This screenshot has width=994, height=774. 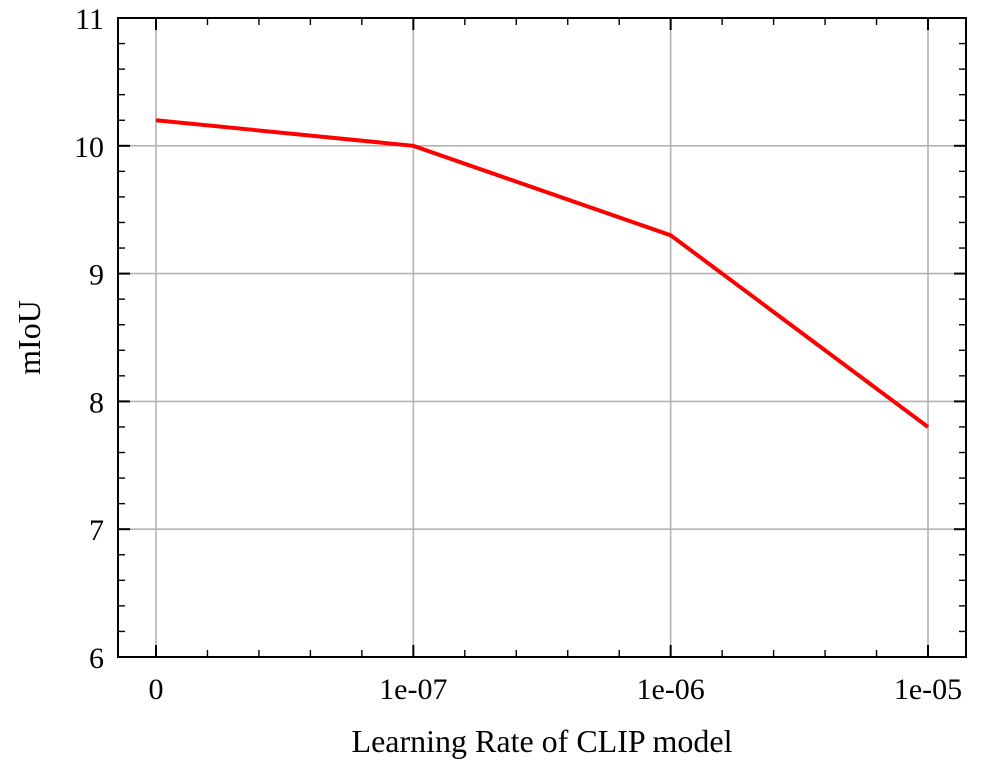 I want to click on y-tick-label: 6, so click(x=96, y=658).